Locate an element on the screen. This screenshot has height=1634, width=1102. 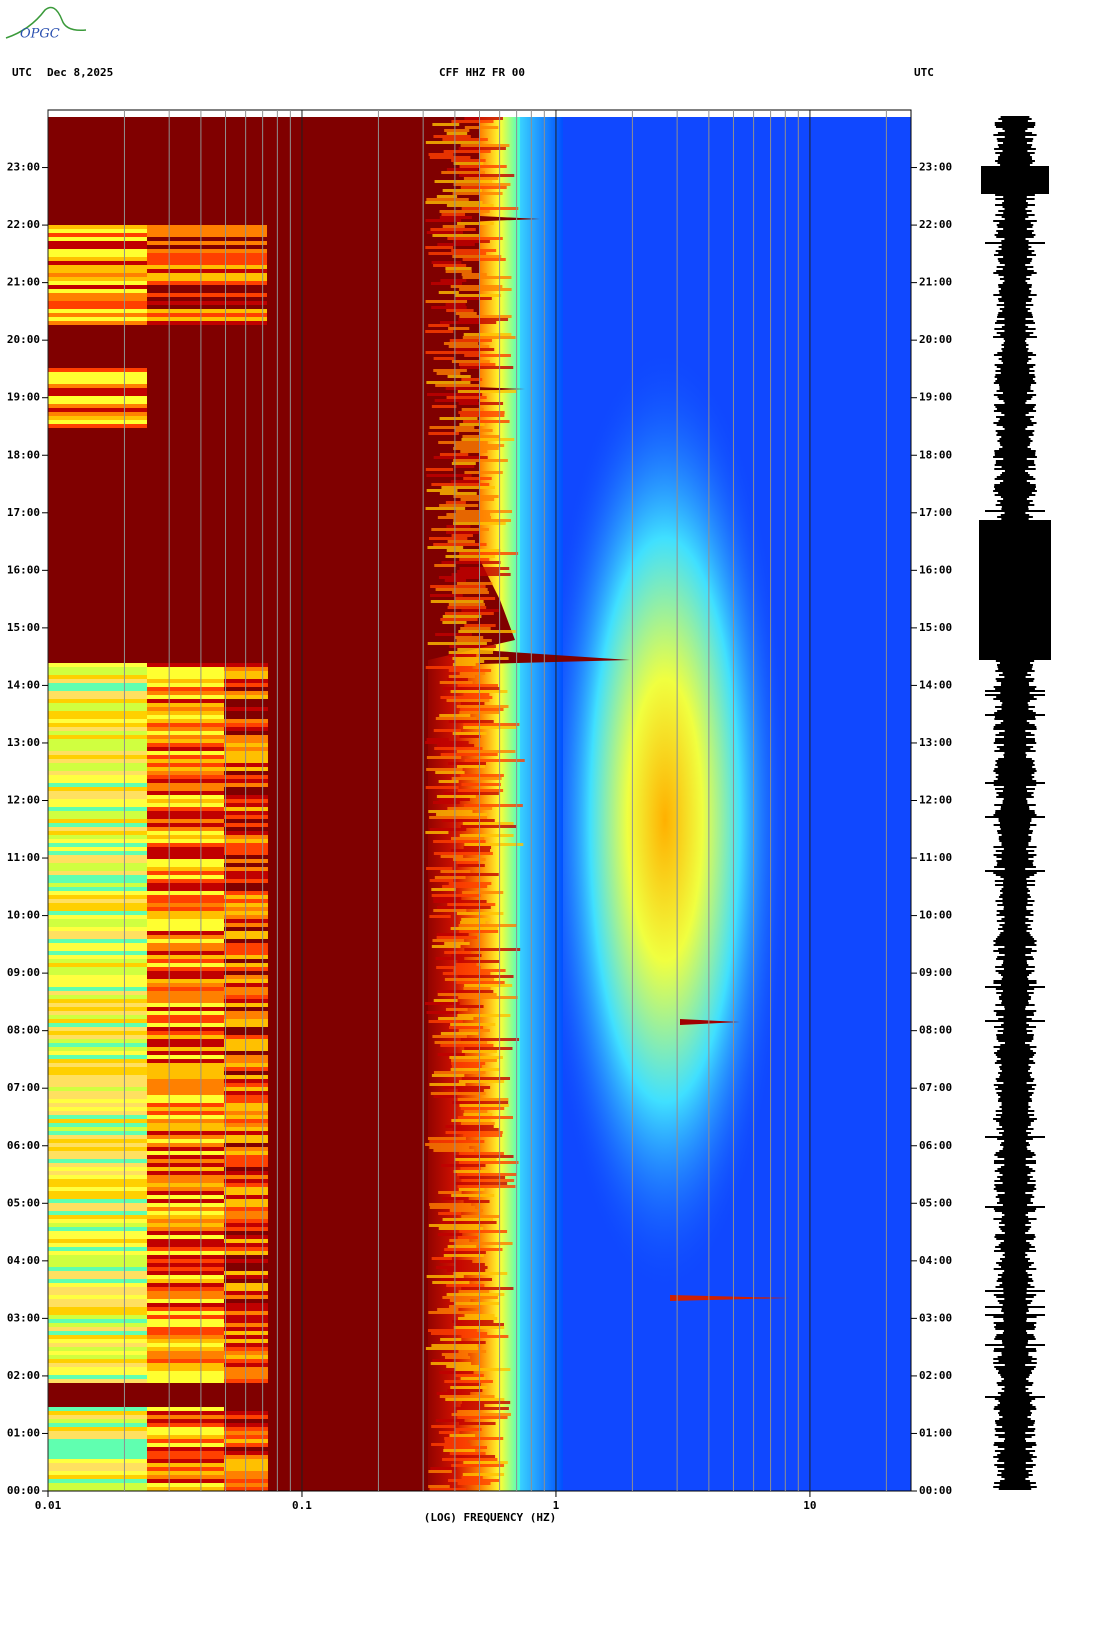
x-tick-label: 0.1 is located at coordinates (302, 1505).